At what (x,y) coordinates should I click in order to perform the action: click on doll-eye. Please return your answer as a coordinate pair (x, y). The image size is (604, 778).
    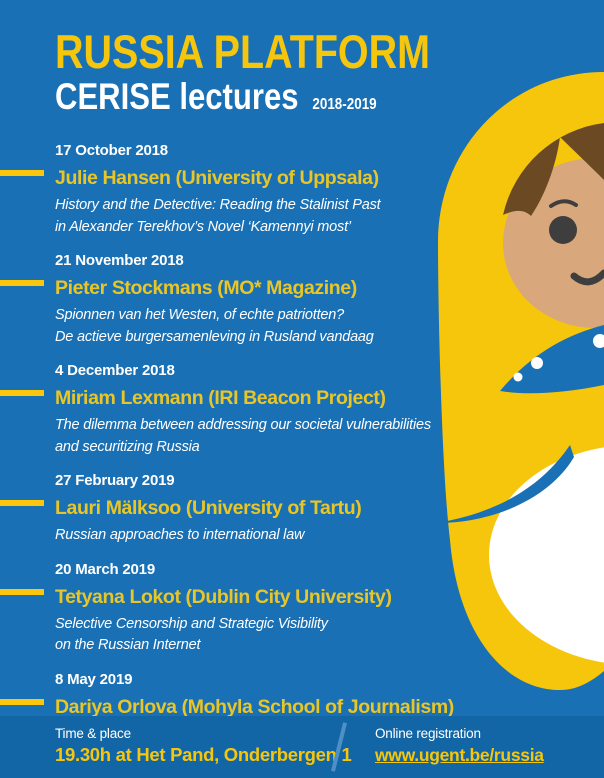
    Looking at the image, I should click on (563, 230).